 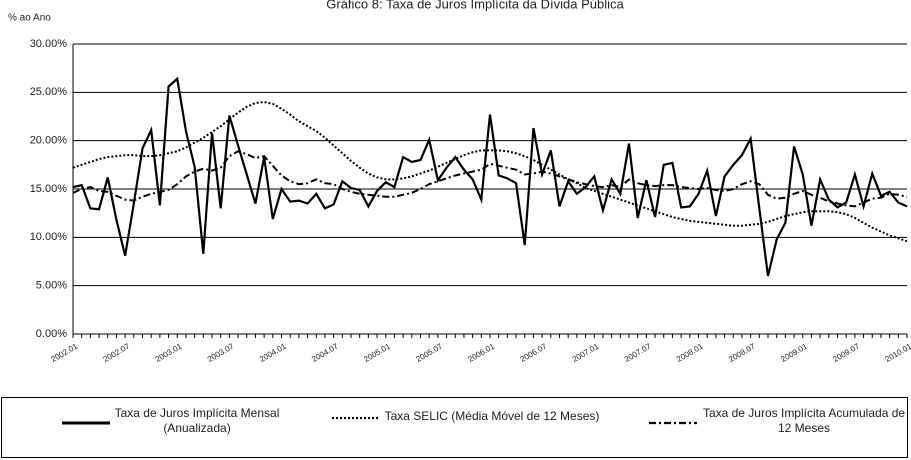 What do you see at coordinates (482, 352) in the screenshot?
I see `x-tick-label: 2006.01` at bounding box center [482, 352].